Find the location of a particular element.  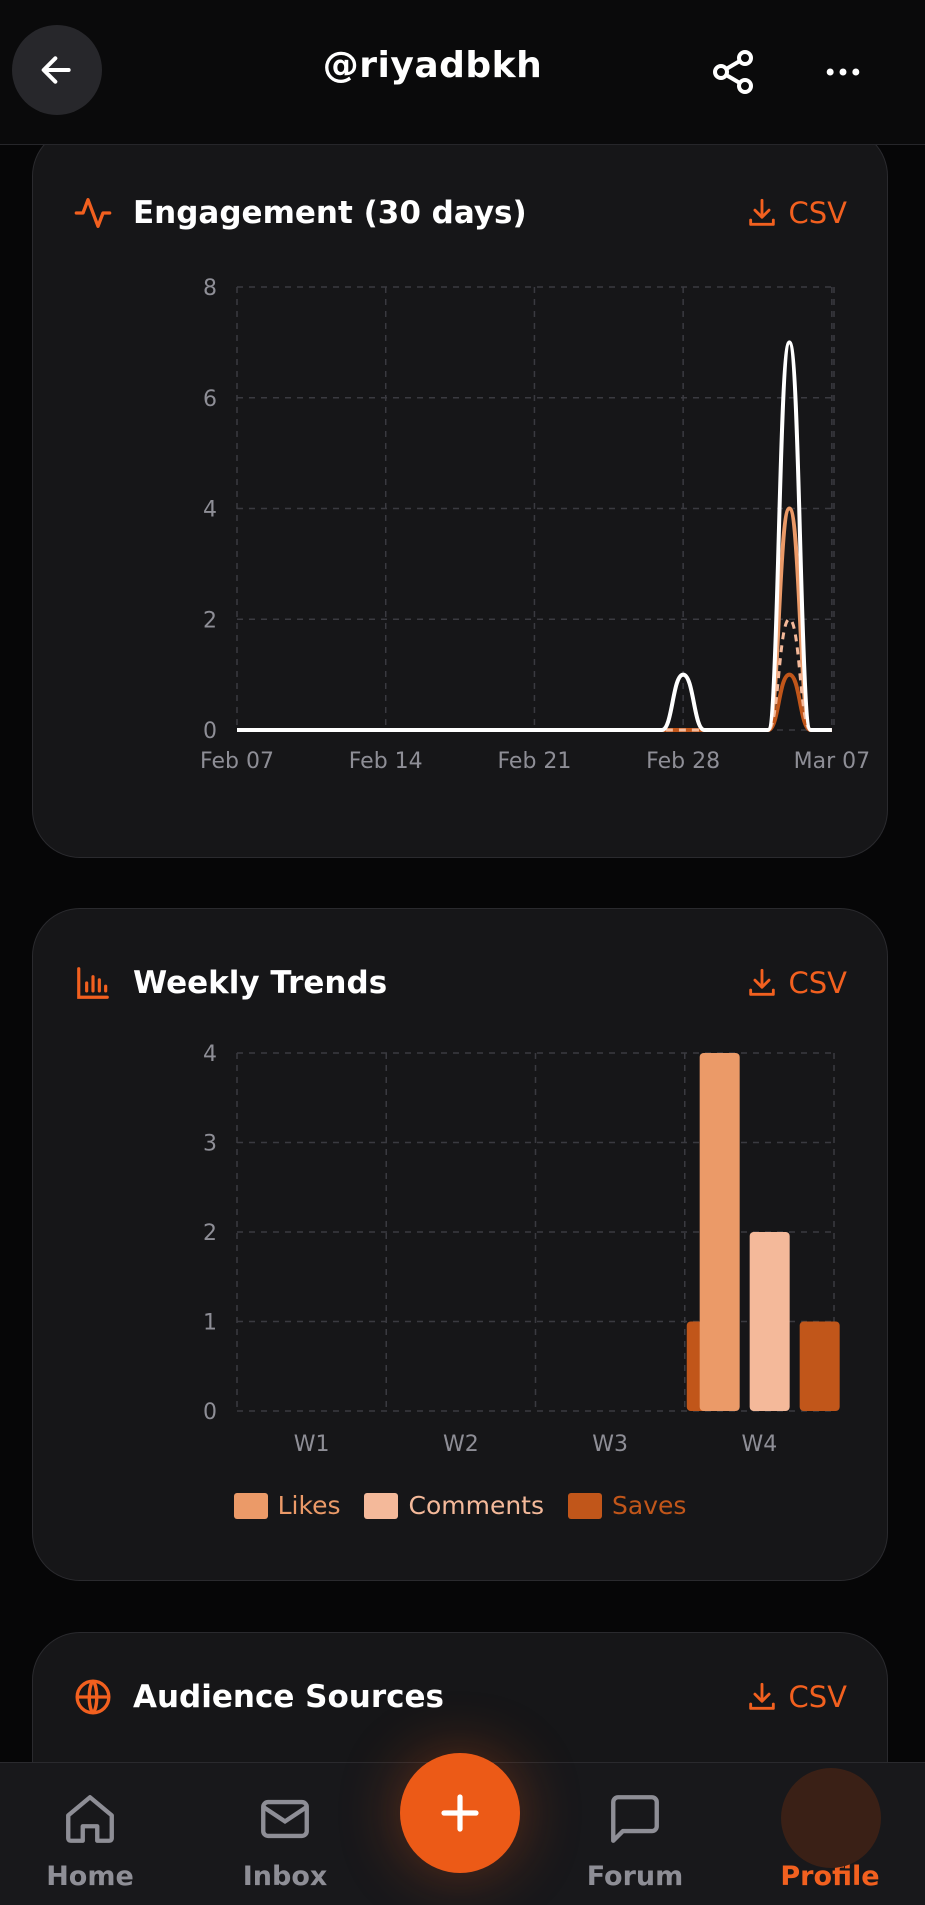

more-options-button is located at coordinates (843, 72).